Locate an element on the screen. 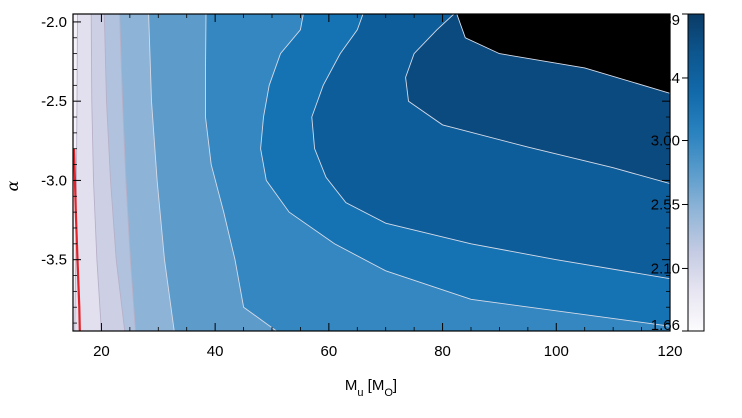 The height and width of the screenshot is (418, 742). y-tick-label: -3.0 is located at coordinates (54, 180).